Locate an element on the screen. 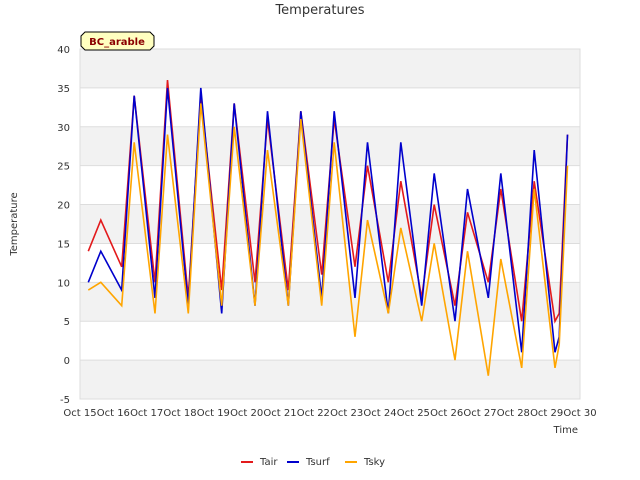  y-tick-label: 5 is located at coordinates (67, 322).